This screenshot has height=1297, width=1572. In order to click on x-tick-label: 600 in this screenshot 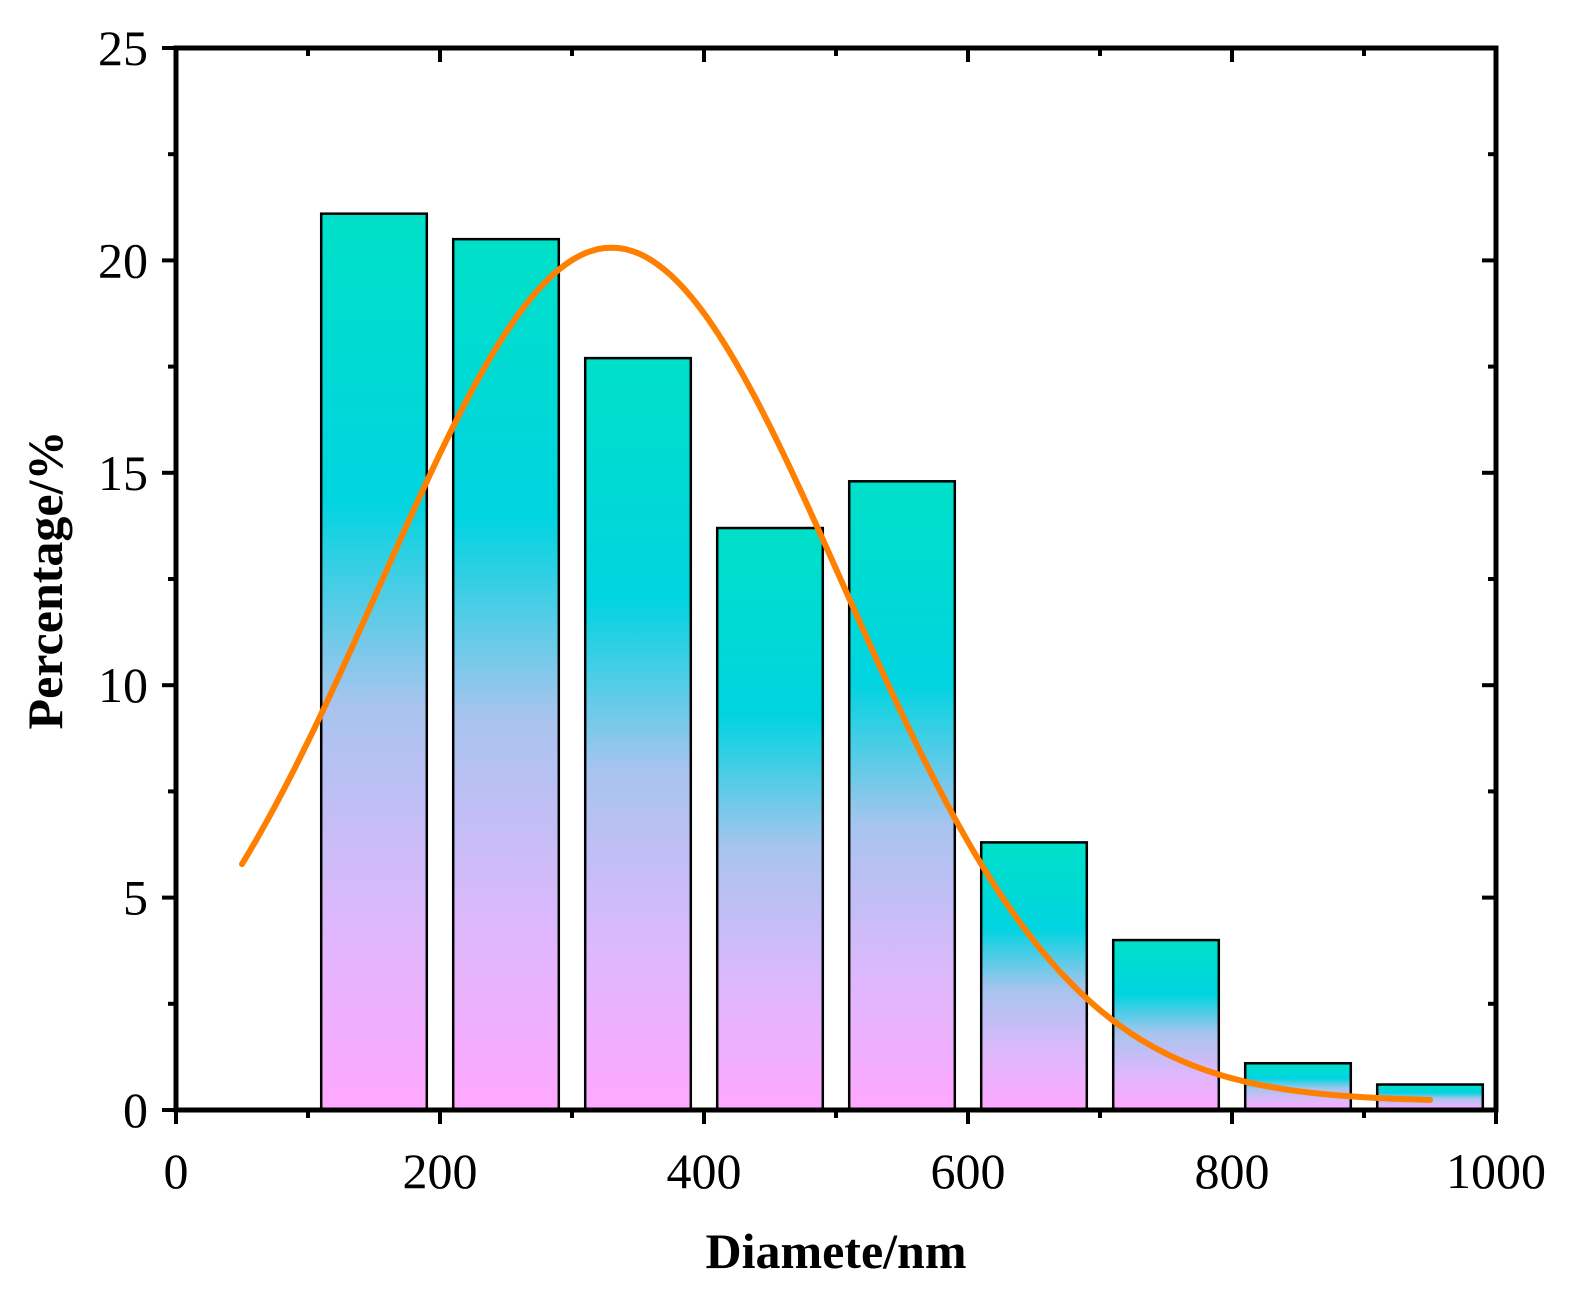, I will do `click(968, 1171)`.